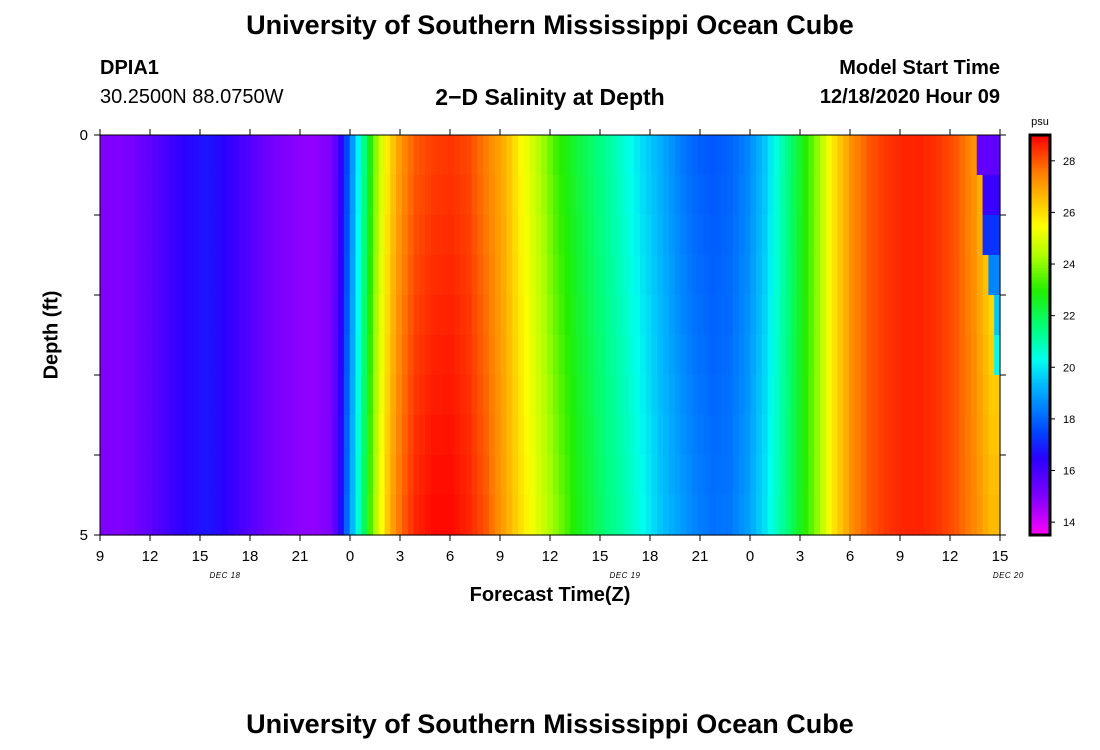 The width and height of the screenshot is (1100, 750). Describe the element at coordinates (1069, 213) in the screenshot. I see `colorbar-tick-label: 26` at that location.